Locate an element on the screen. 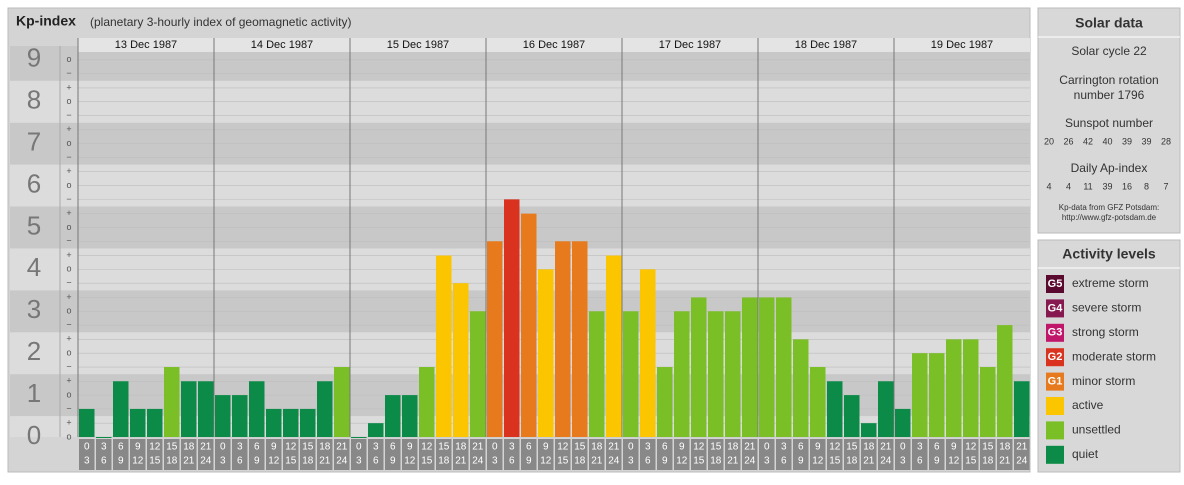 The width and height of the screenshot is (1184, 485). panel-text: 39 is located at coordinates (1127, 141).